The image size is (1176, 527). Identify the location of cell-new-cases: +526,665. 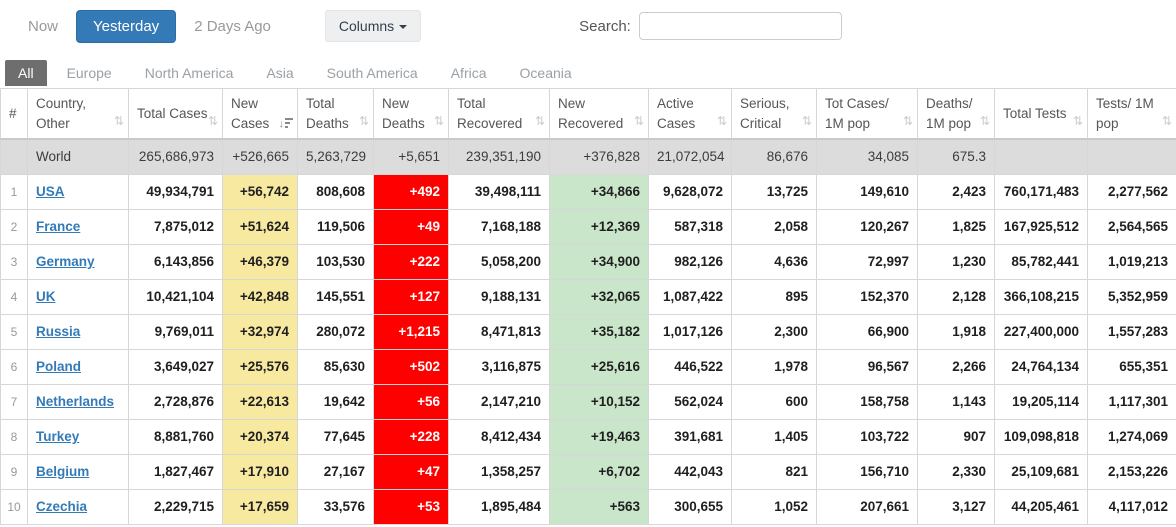
(260, 156).